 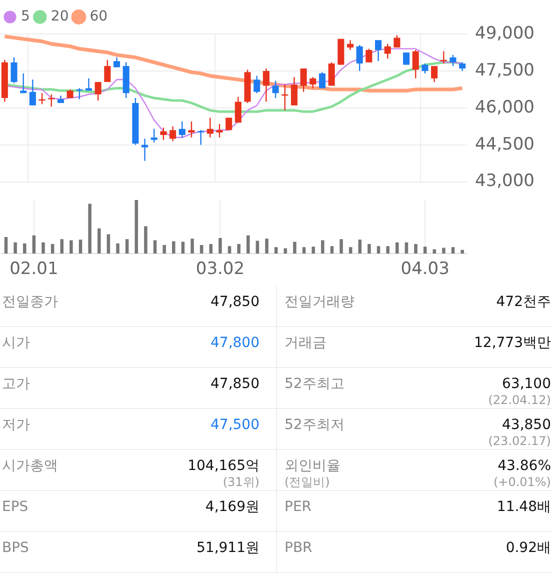 What do you see at coordinates (312, 474) in the screenshot?
I see `text: 외인비율 (전일비)` at bounding box center [312, 474].